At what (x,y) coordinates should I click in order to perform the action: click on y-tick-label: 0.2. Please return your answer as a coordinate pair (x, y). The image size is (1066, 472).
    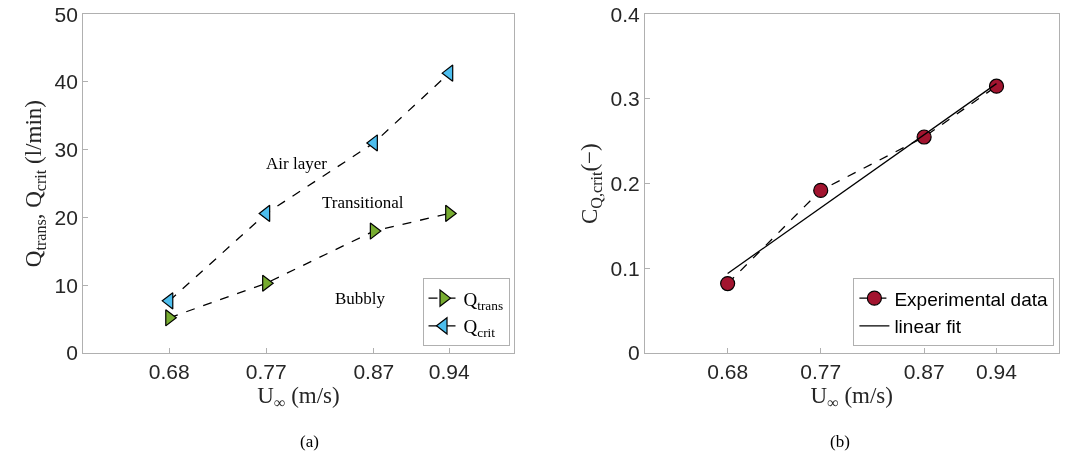
    Looking at the image, I should click on (625, 183).